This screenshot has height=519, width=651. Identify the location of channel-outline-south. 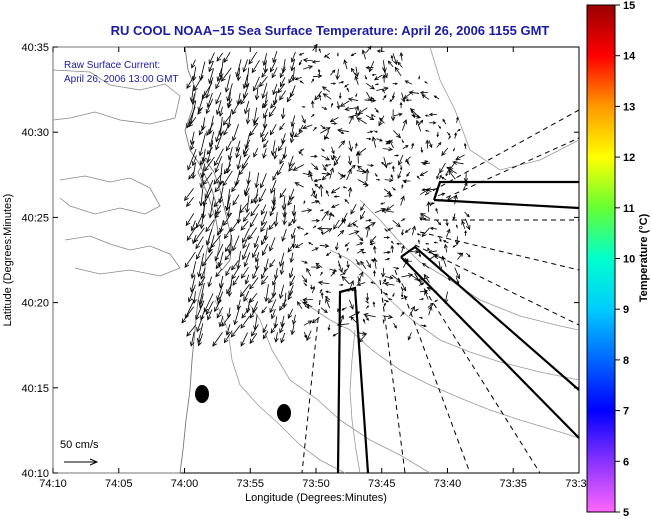
(353, 380).